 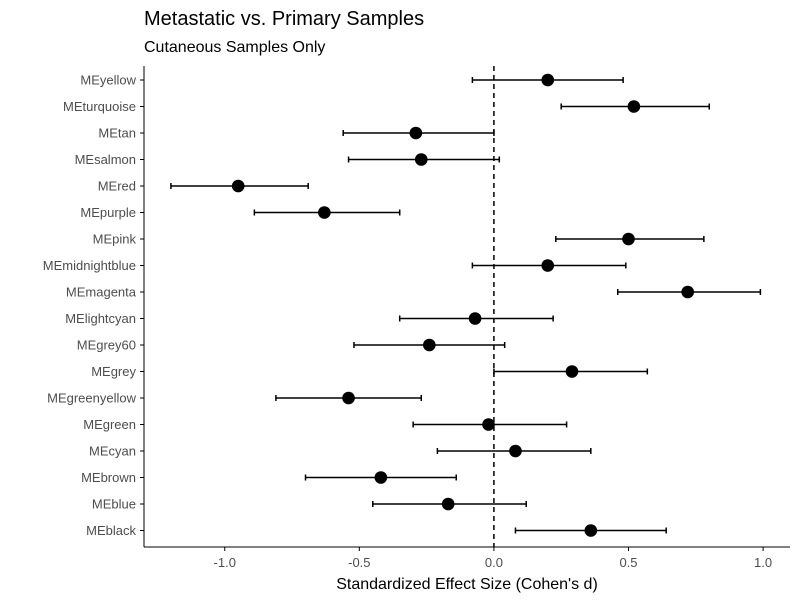 I want to click on y-tick-label: MEpink, so click(x=115, y=239).